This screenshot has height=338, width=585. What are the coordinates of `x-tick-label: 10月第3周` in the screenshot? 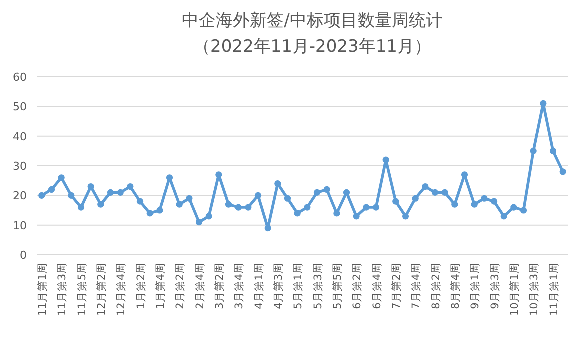 It's located at (534, 289).